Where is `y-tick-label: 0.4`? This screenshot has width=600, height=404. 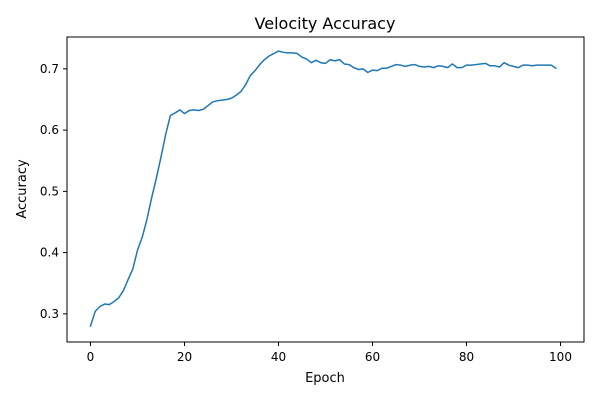
y-tick-label: 0.4 is located at coordinates (49, 253).